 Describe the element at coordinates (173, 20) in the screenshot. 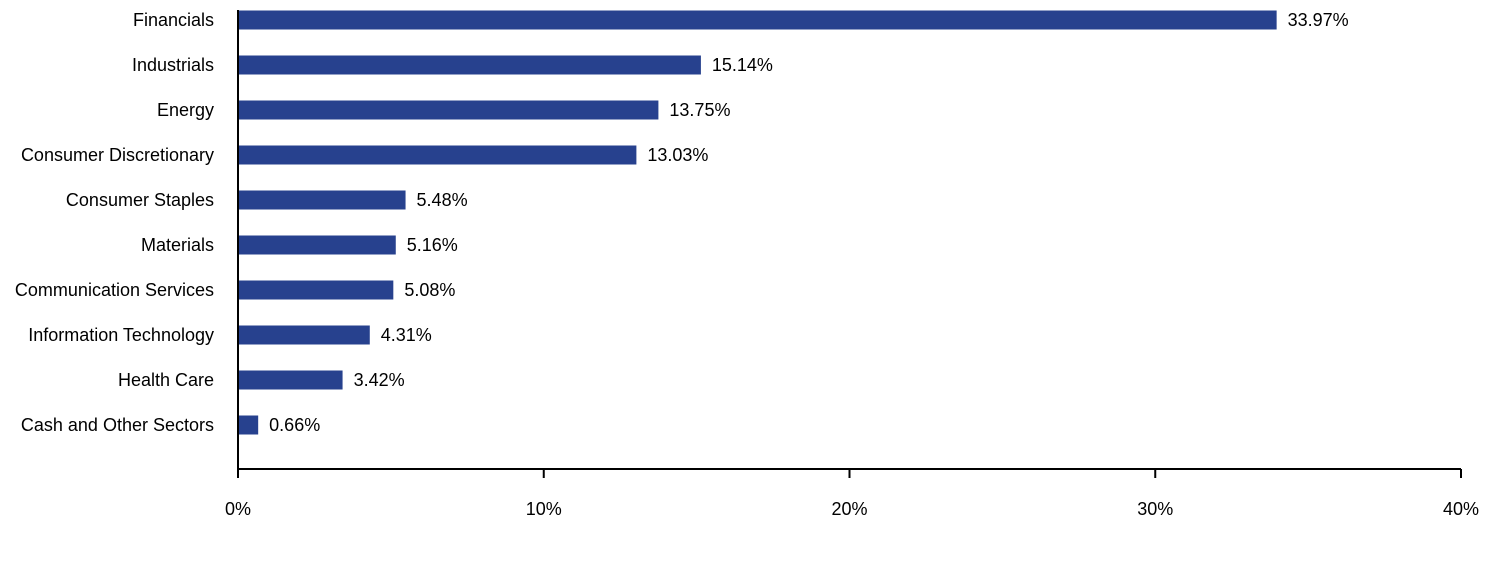

I see `category-label-financials: Financials` at that location.